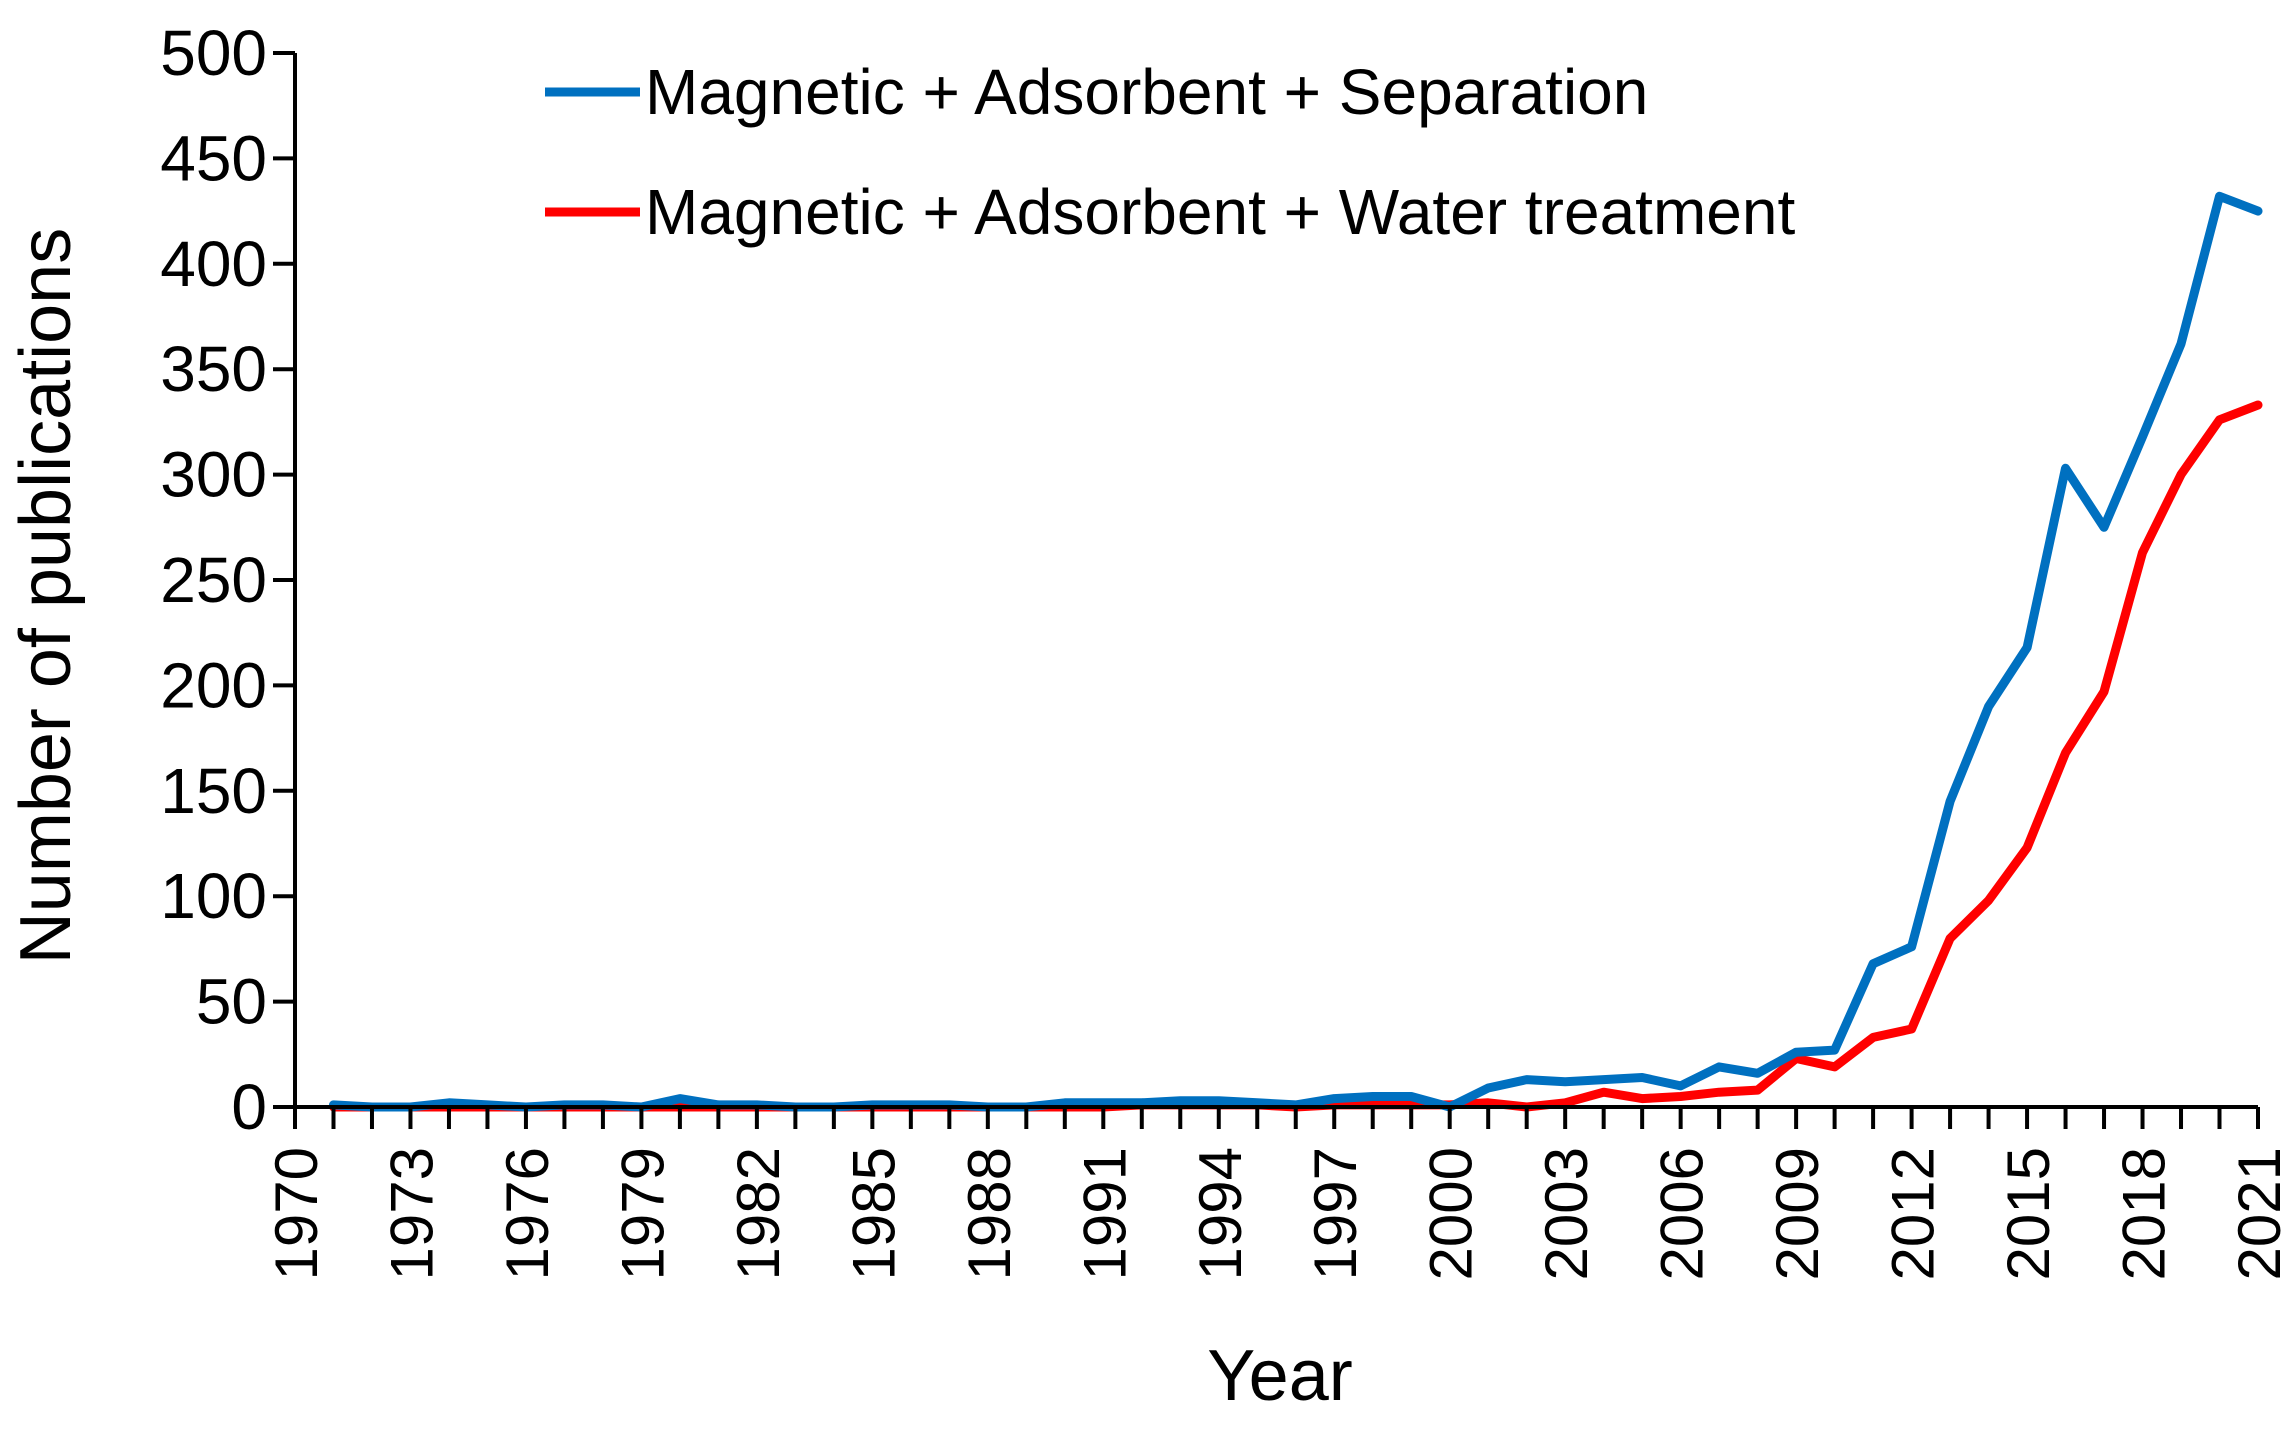 The image size is (2287, 1442). I want to click on x-tick-label: 1997, so click(1335, 1213).